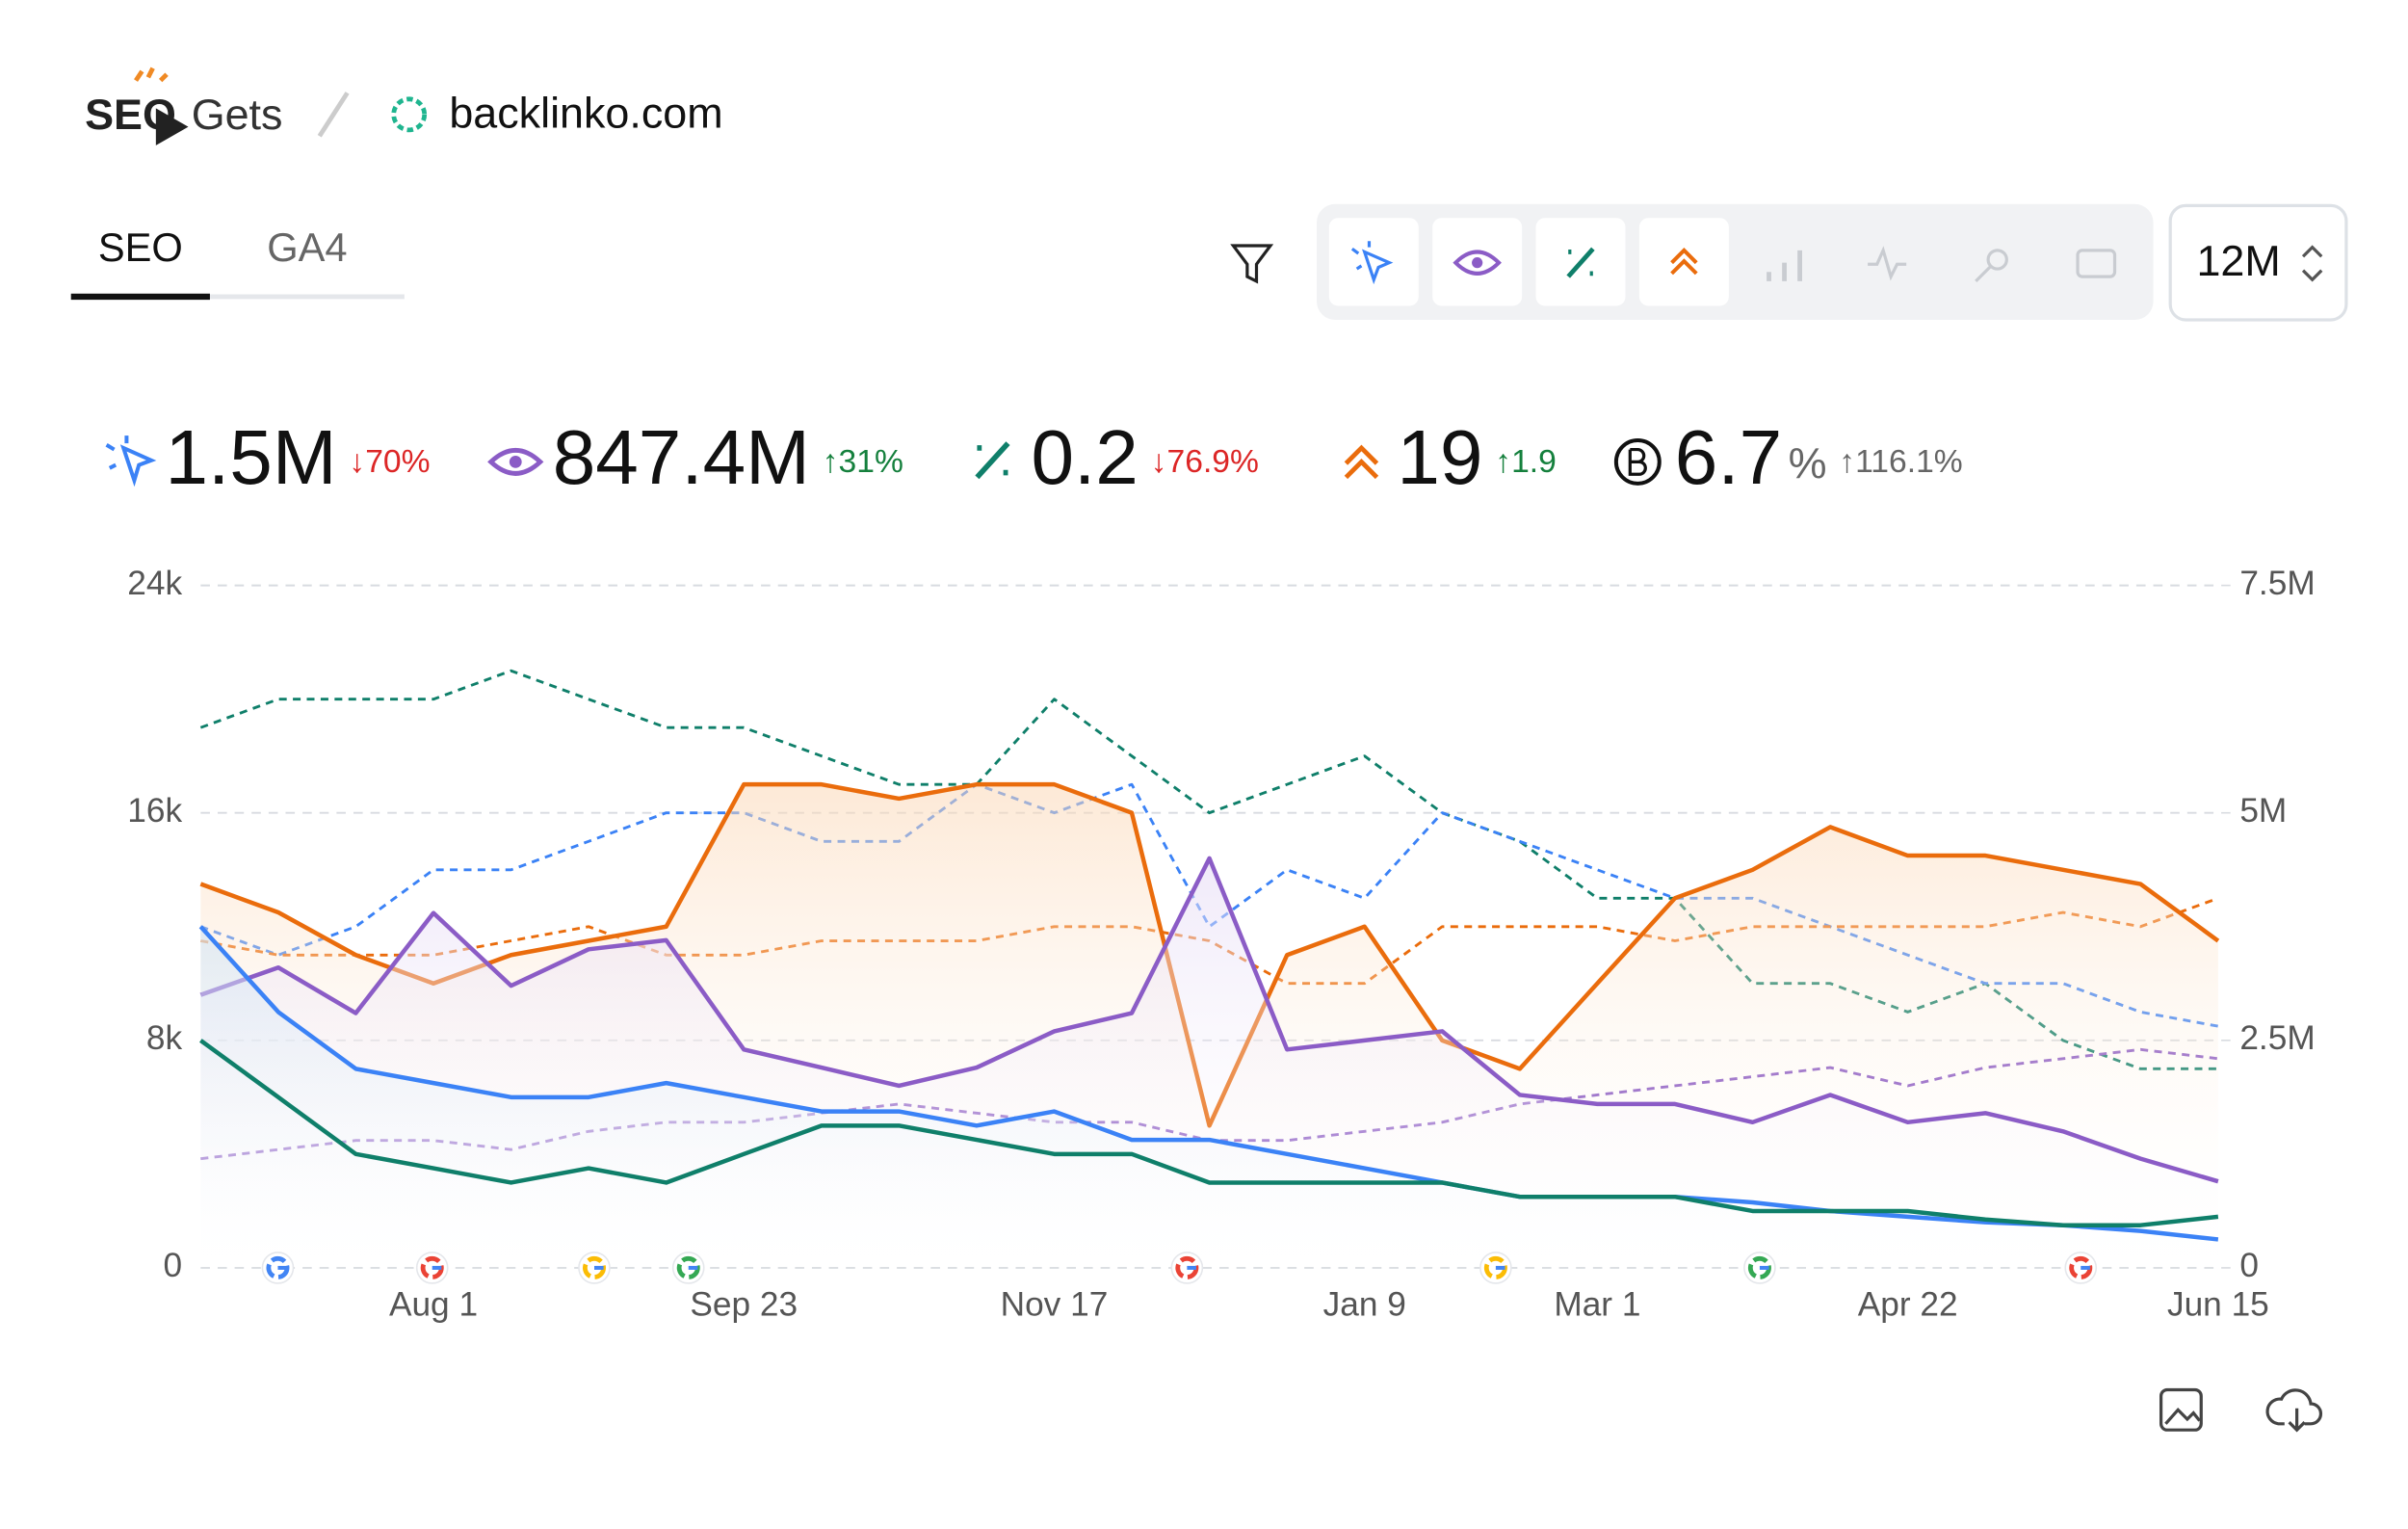 This screenshot has width=2408, height=1529. What do you see at coordinates (2312, 263) in the screenshot?
I see `period-chevrons` at bounding box center [2312, 263].